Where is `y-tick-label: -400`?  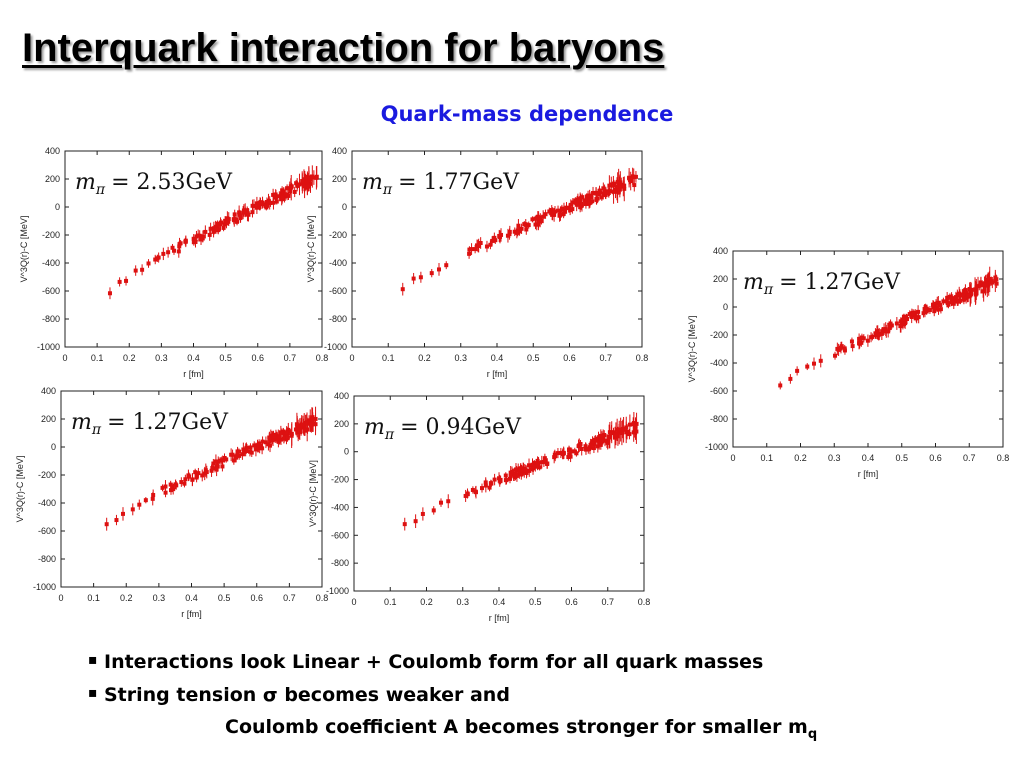 y-tick-label: -400 is located at coordinates (338, 263).